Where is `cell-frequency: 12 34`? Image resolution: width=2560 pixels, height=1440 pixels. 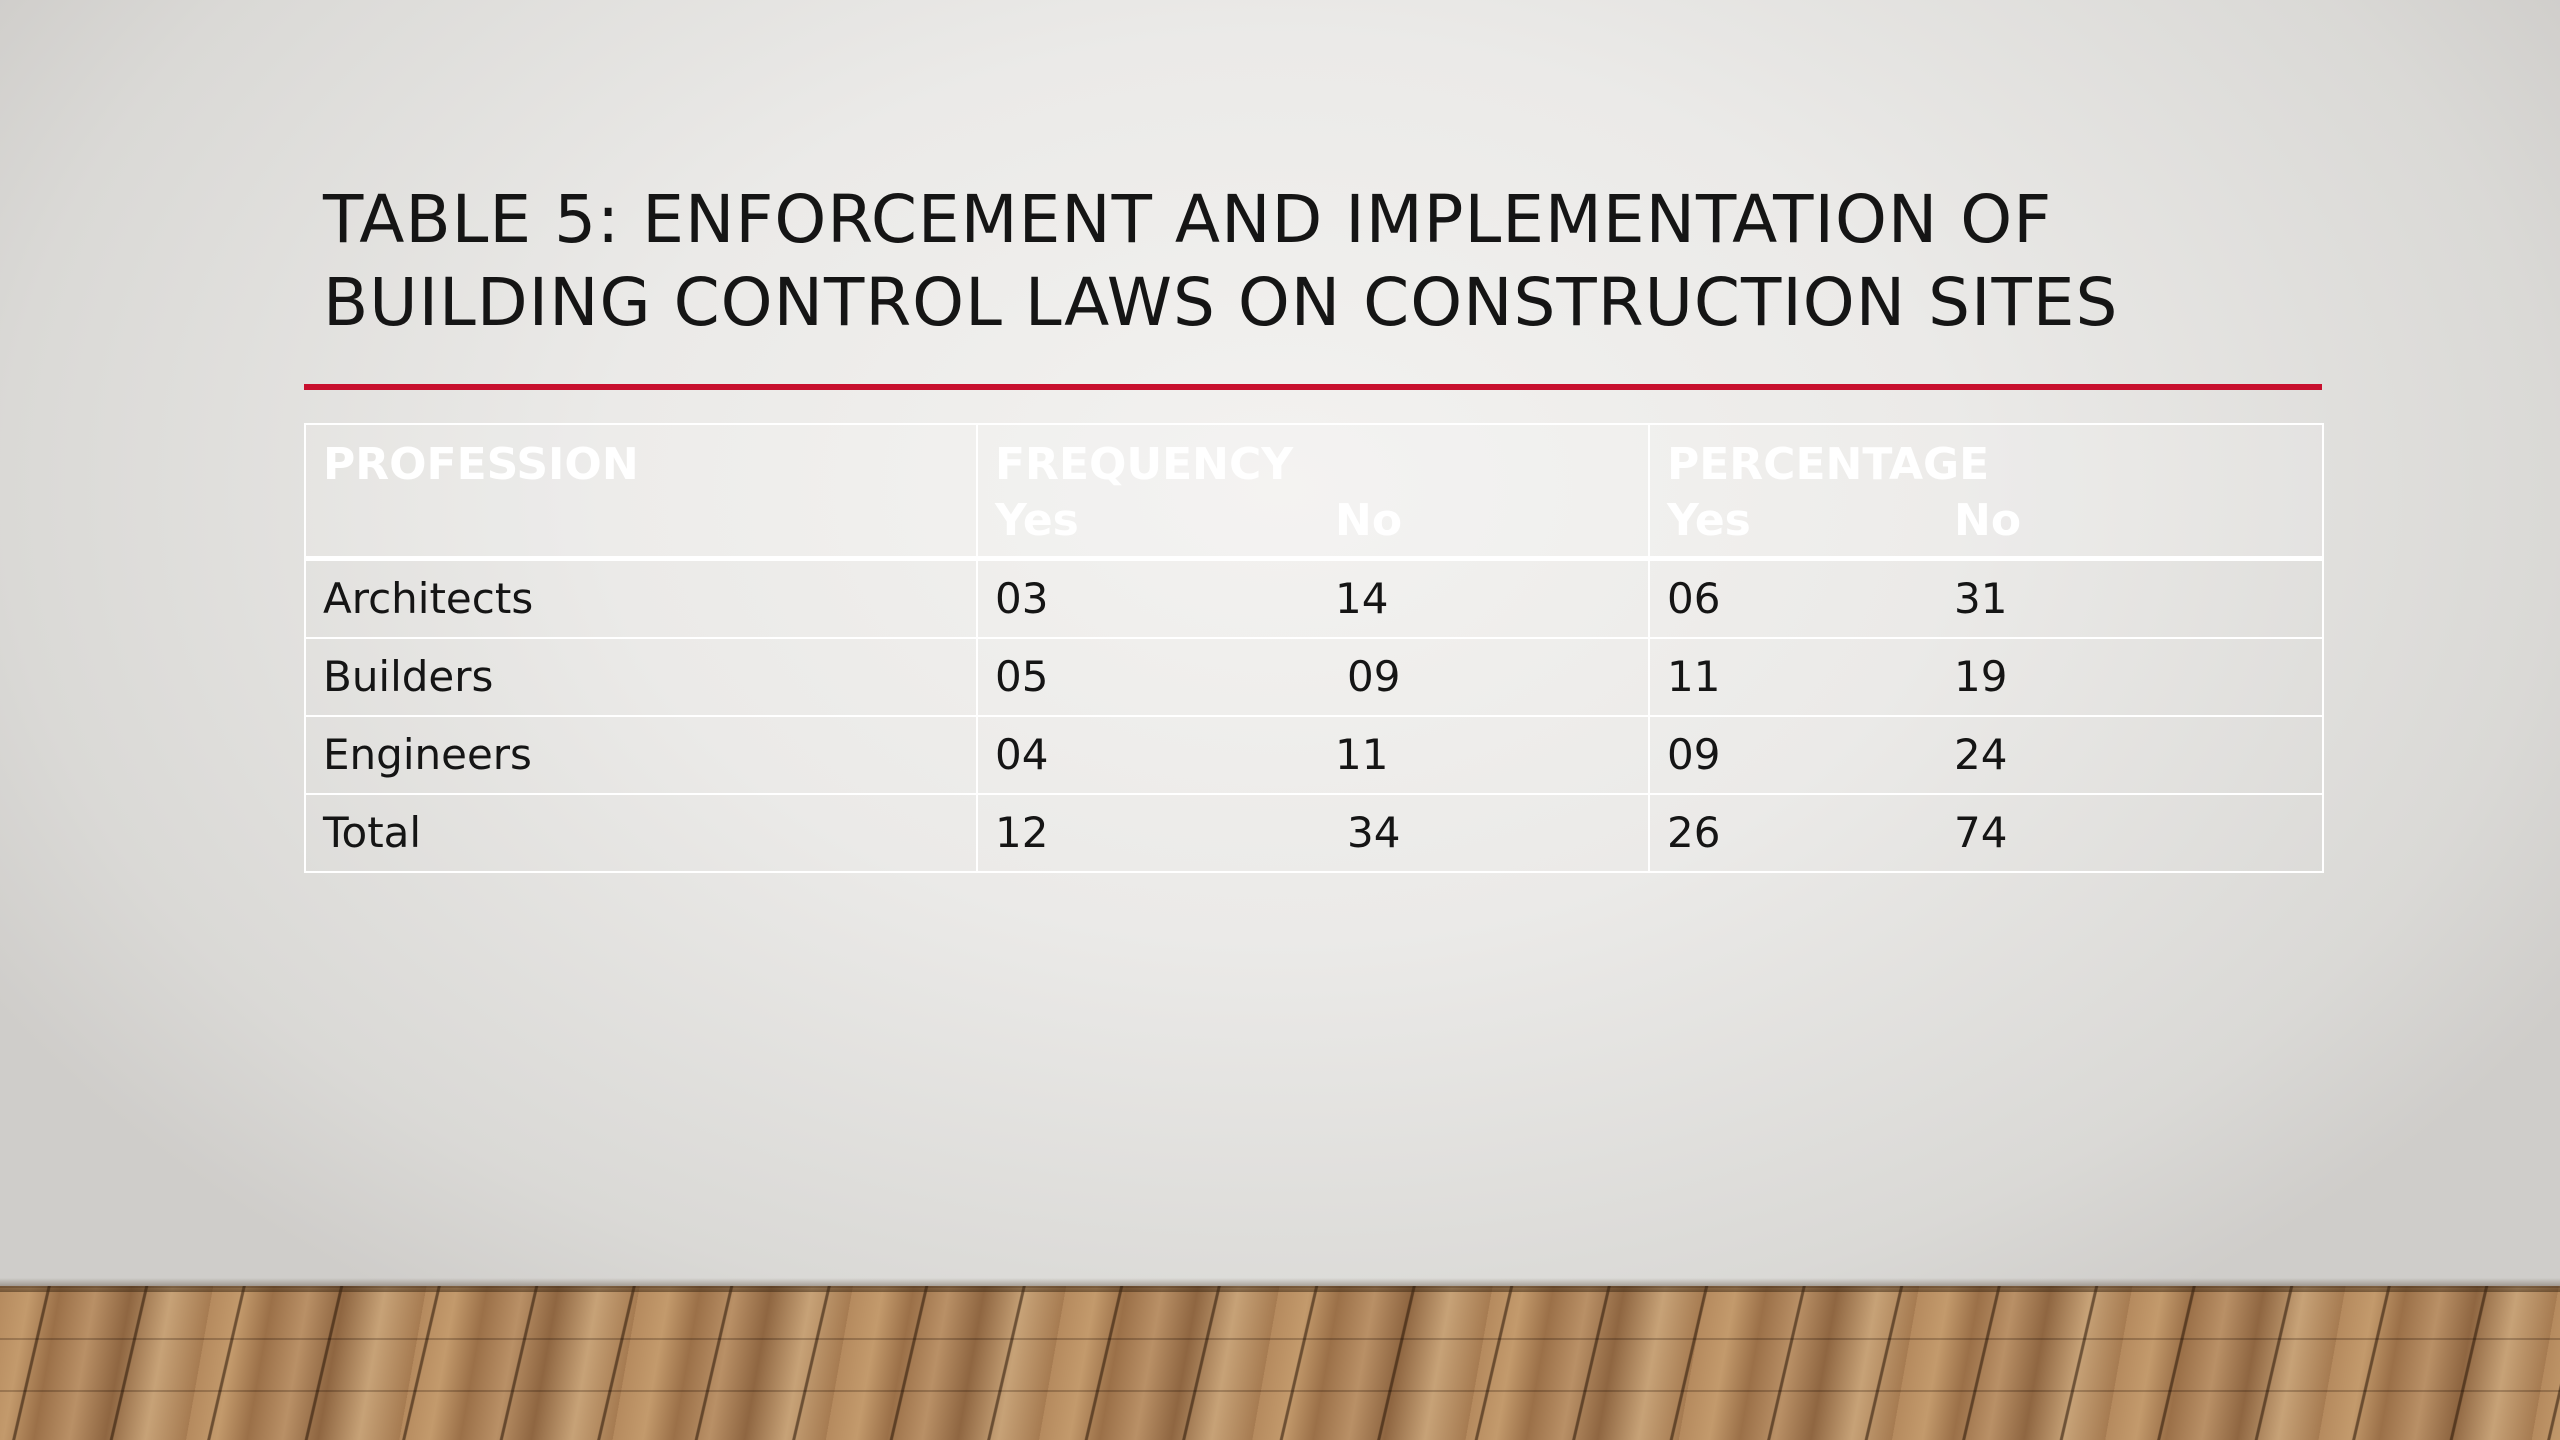
cell-frequency: 12 34 is located at coordinates (1313, 832).